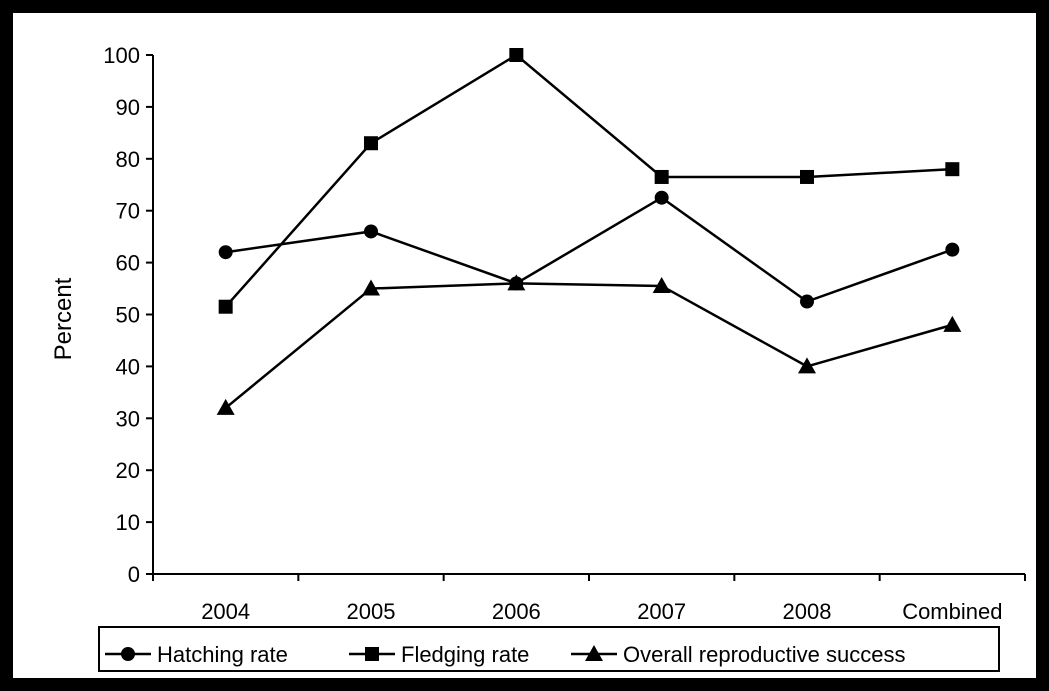 The height and width of the screenshot is (691, 1049). Describe the element at coordinates (128, 211) in the screenshot. I see `y-tick-label: 70` at that location.